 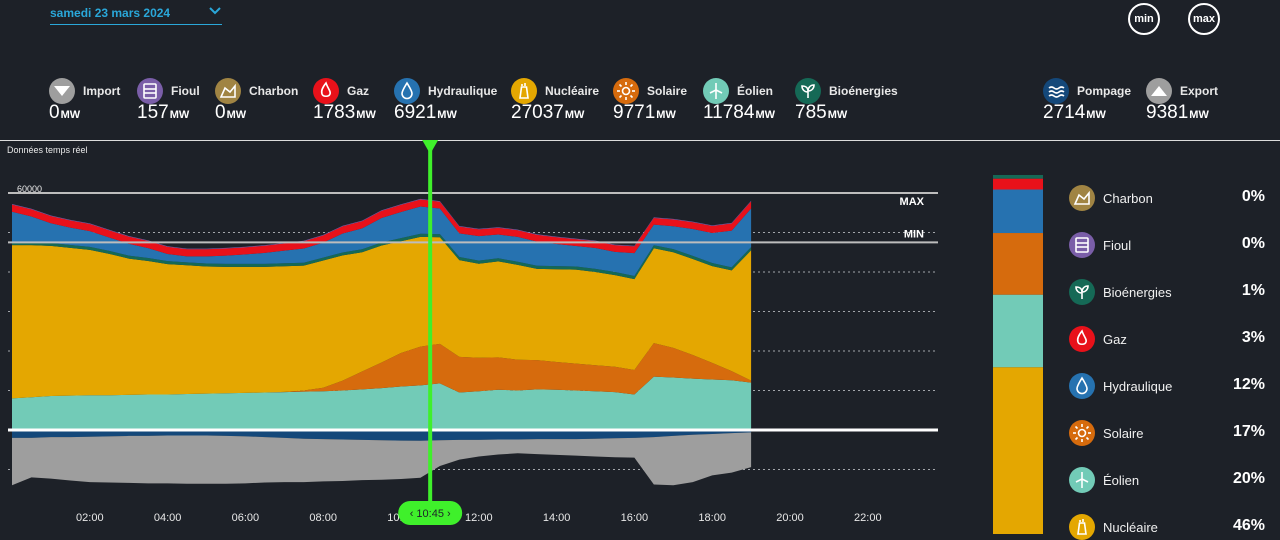 What do you see at coordinates (90, 518) in the screenshot?
I see `x-tick-label: 02:00` at bounding box center [90, 518].